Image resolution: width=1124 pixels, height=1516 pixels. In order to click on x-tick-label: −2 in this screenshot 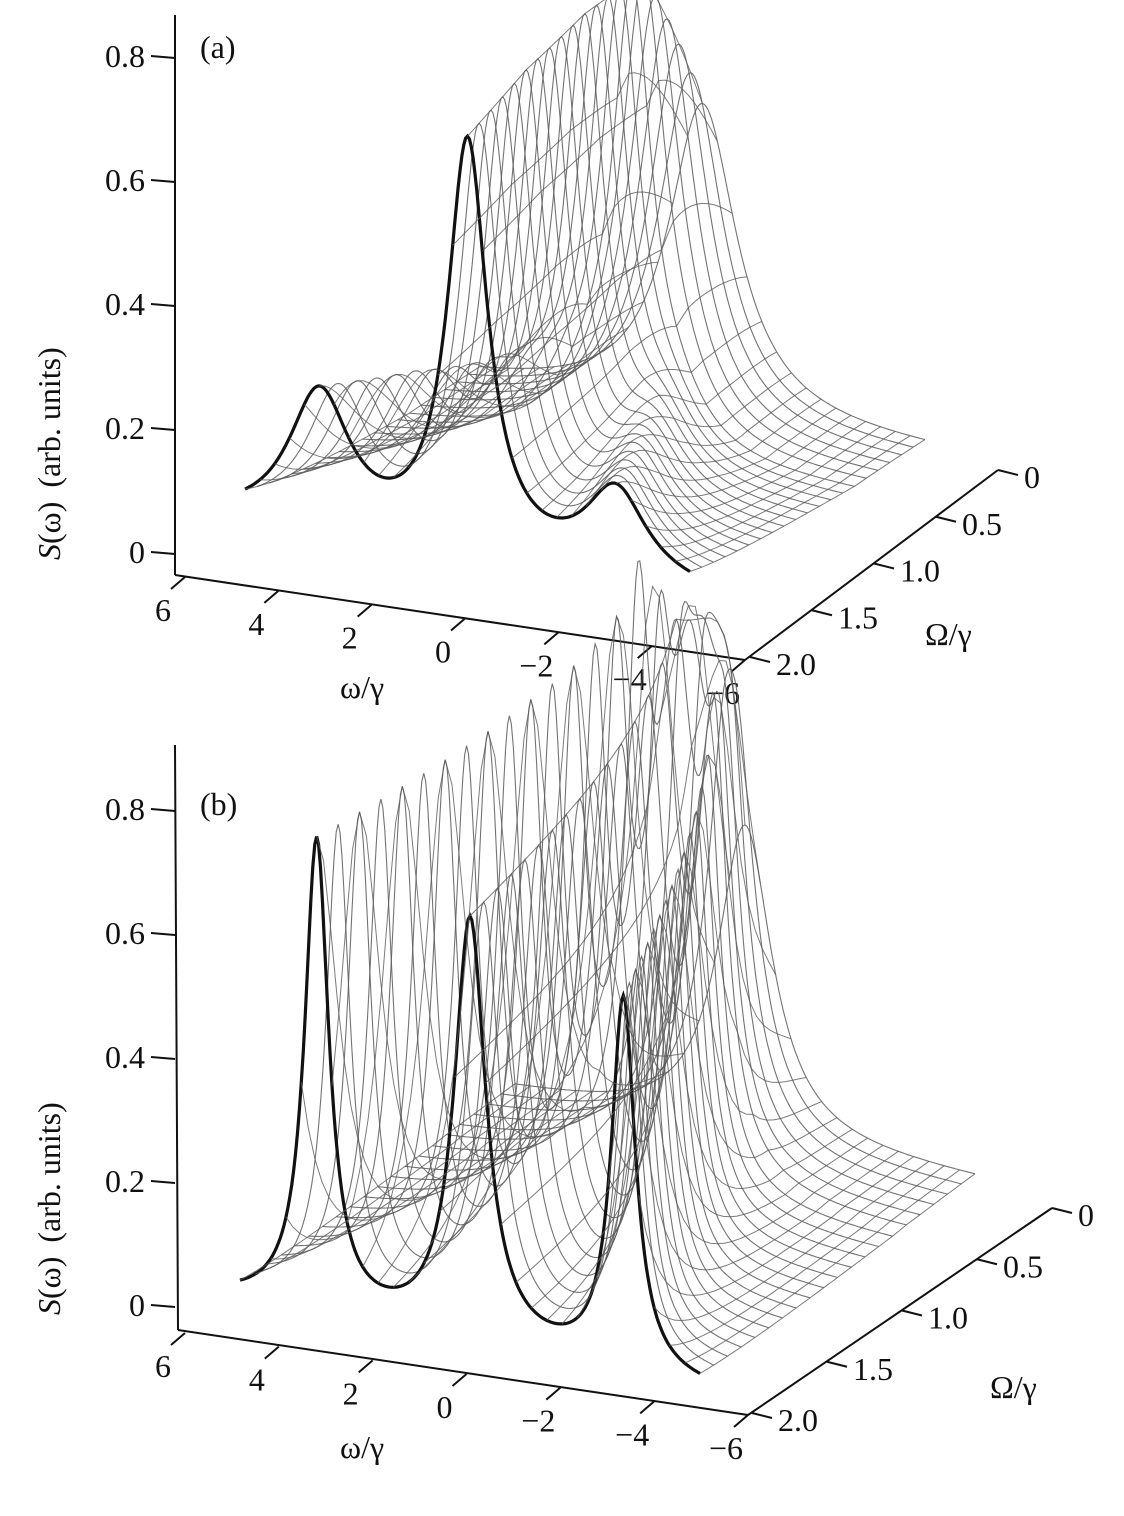, I will do `click(536, 665)`.